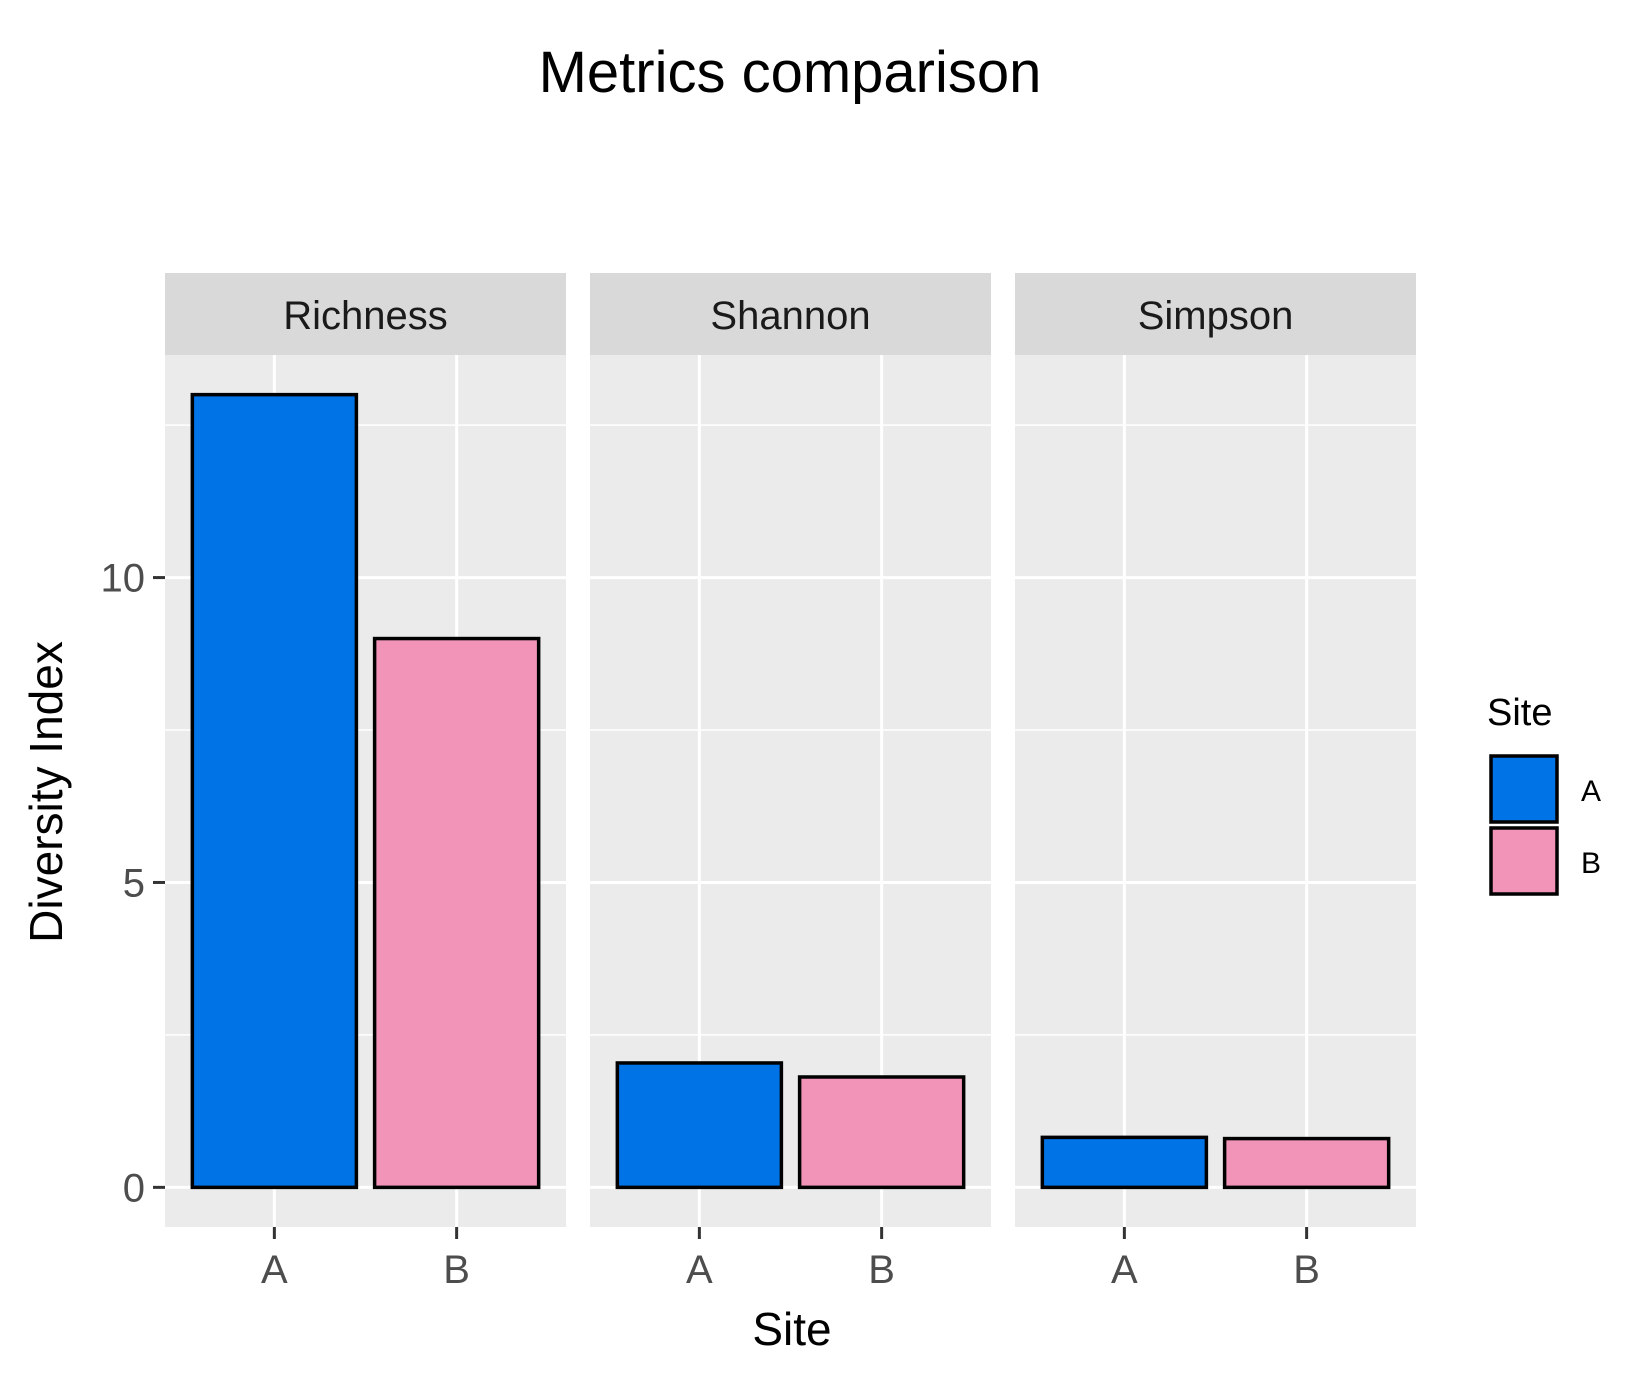  What do you see at coordinates (791, 1329) in the screenshot?
I see `x-axis-title: Site` at bounding box center [791, 1329].